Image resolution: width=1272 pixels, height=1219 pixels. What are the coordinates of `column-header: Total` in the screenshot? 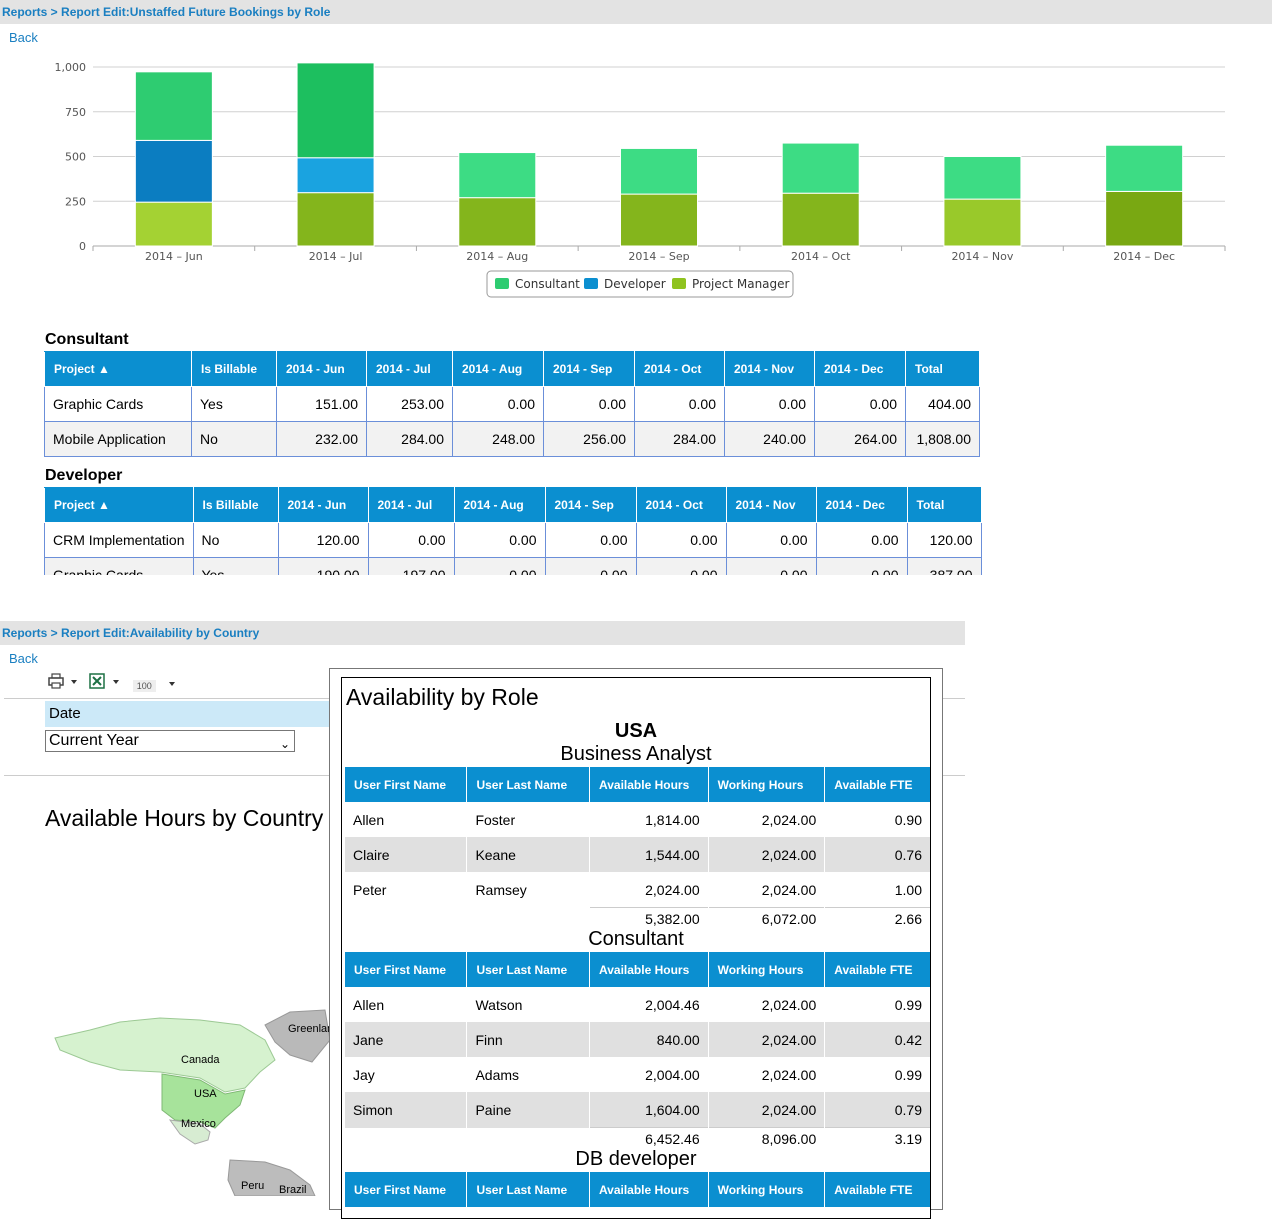 It's located at (942, 369).